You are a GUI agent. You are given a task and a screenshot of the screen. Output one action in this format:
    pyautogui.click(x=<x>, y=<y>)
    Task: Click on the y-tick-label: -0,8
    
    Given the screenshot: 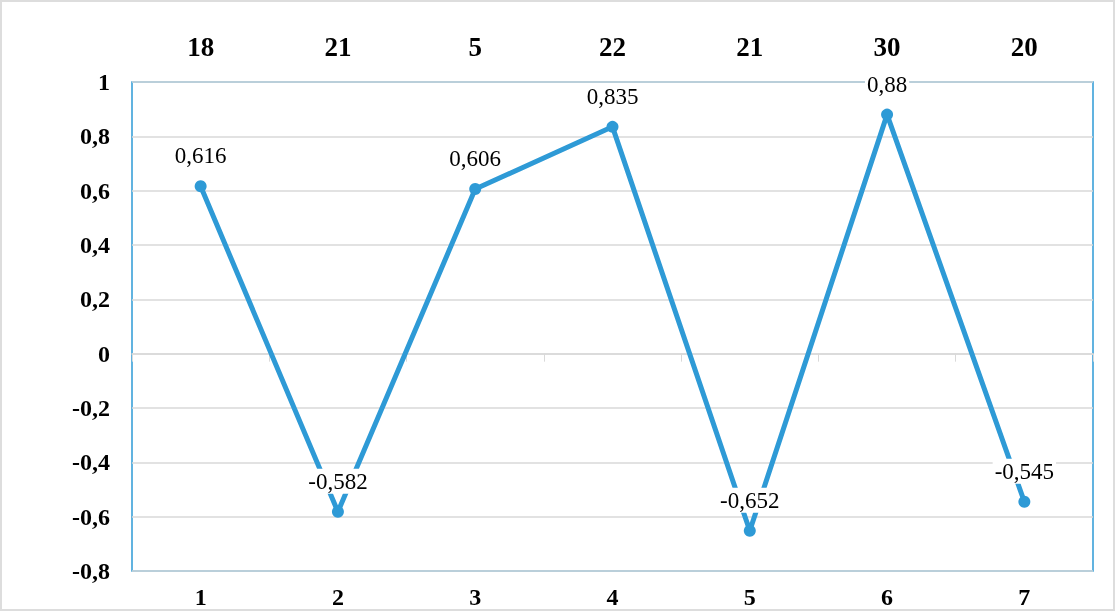 What is the action you would take?
    pyautogui.click(x=91, y=571)
    